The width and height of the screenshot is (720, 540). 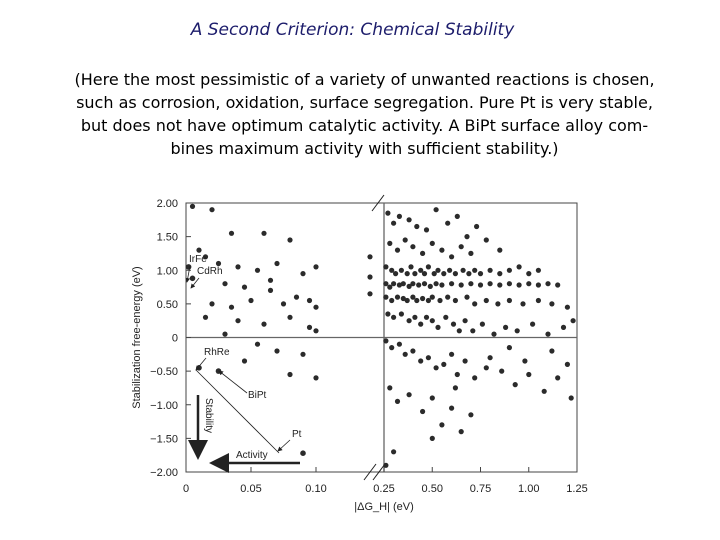 What do you see at coordinates (257, 395) in the screenshot?
I see `annotation-label: BiPt` at bounding box center [257, 395].